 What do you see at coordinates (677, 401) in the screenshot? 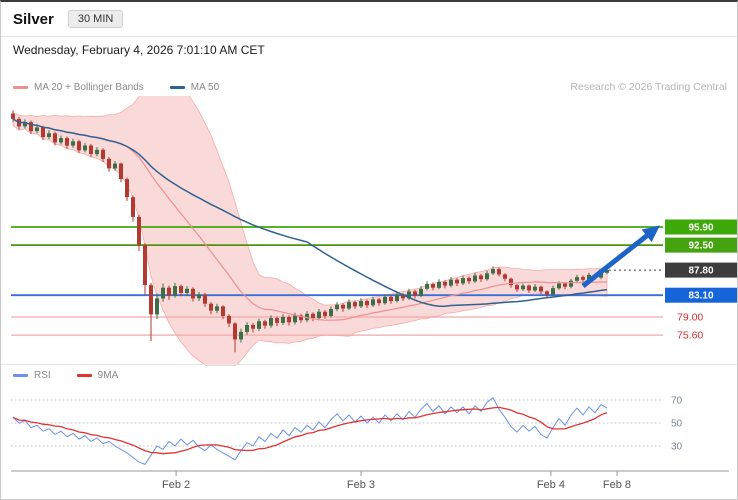
I see `rsi-level-label-70: 70` at bounding box center [677, 401].